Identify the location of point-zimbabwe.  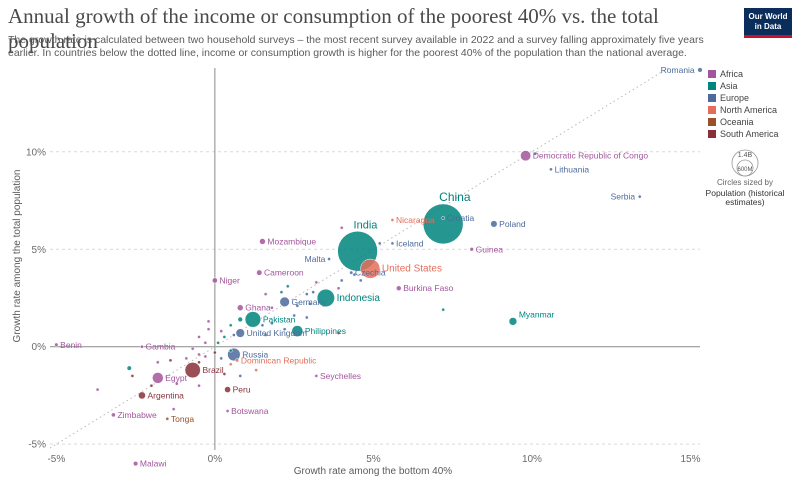
(113, 415).